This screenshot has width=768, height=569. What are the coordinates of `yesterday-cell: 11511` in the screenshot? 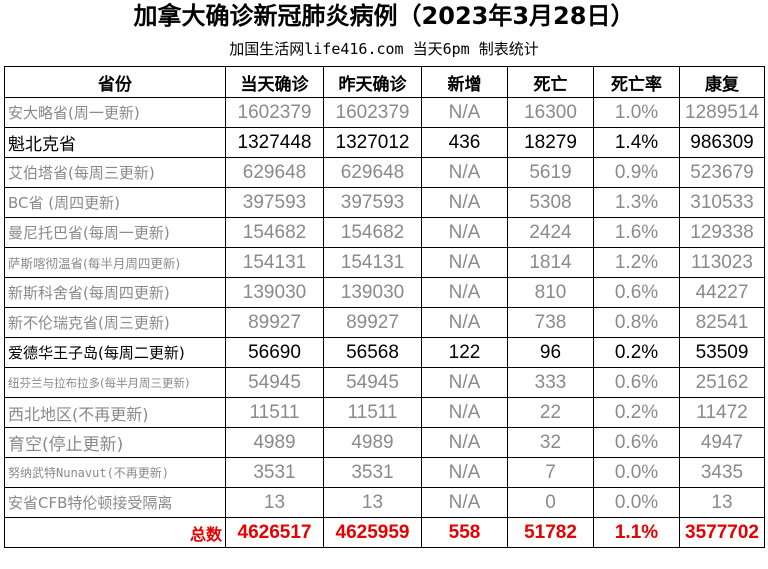 It's located at (372, 412).